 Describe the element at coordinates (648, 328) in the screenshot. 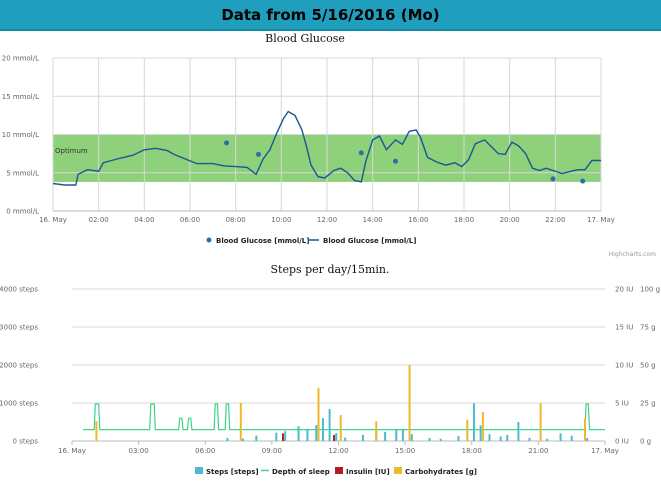

I see `y-tick-label-carbohydrates: 75 g` at that location.